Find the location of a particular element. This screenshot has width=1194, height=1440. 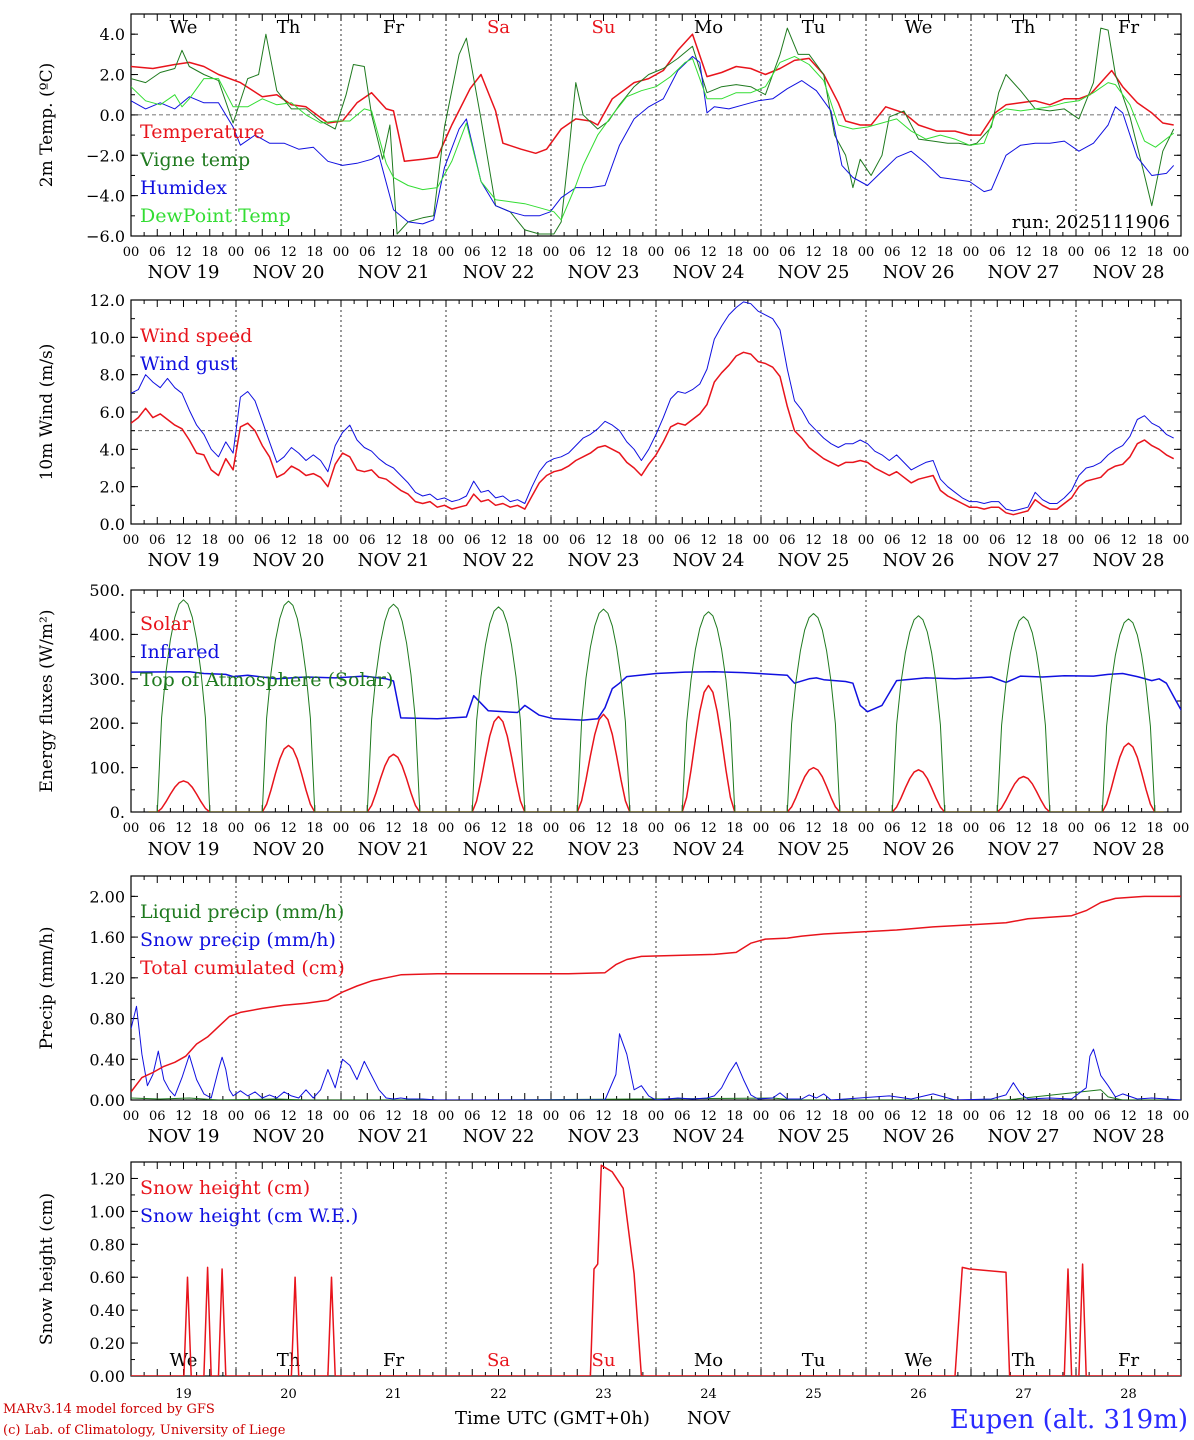

legend-entry: Snow precip (mm/h) is located at coordinates (238, 940).